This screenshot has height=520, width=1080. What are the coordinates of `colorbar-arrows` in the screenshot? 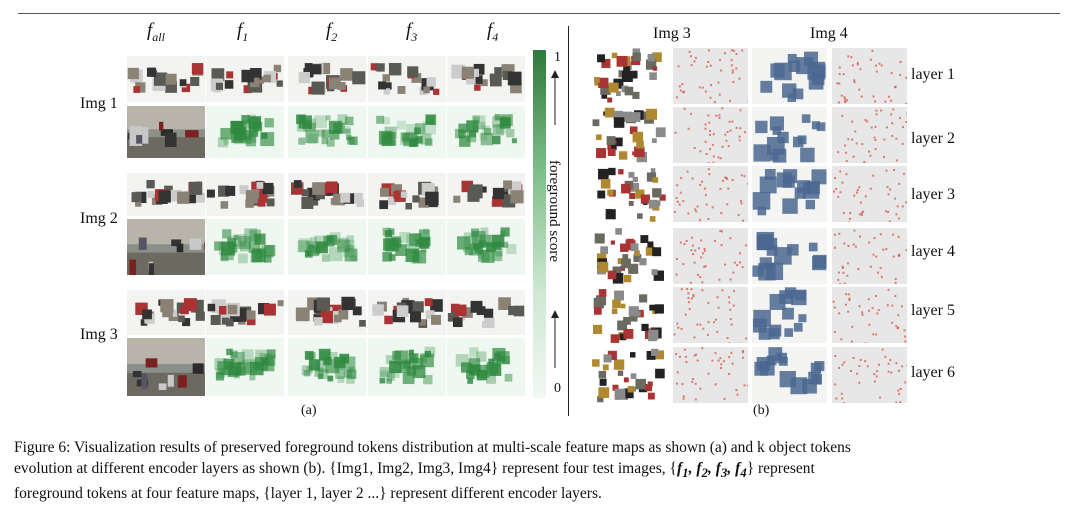 It's located at (555, 219).